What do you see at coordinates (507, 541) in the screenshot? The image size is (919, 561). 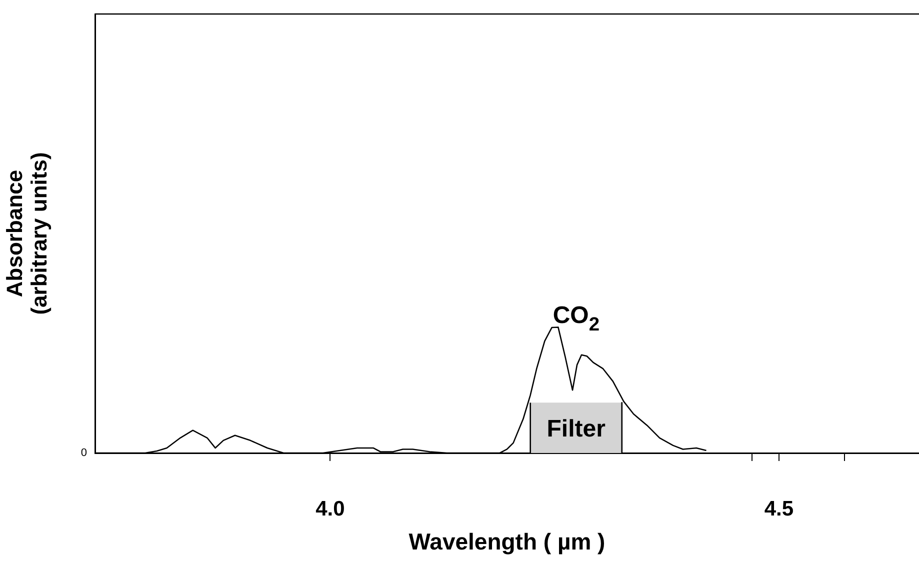 I see `x-axis-title: Wavelength ( µm )` at bounding box center [507, 541].